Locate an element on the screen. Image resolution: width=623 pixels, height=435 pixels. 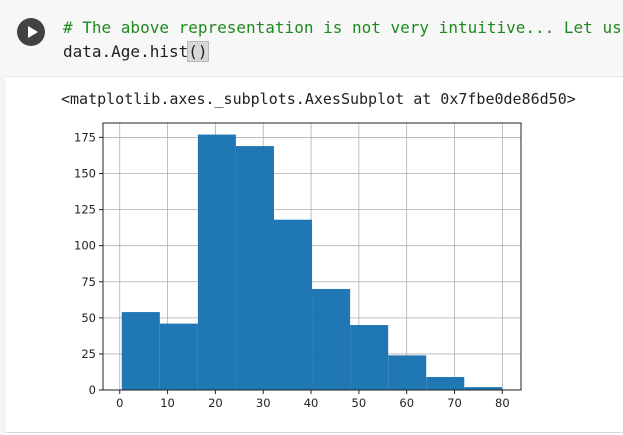
x-tick-label: 10 is located at coordinates (167, 403).